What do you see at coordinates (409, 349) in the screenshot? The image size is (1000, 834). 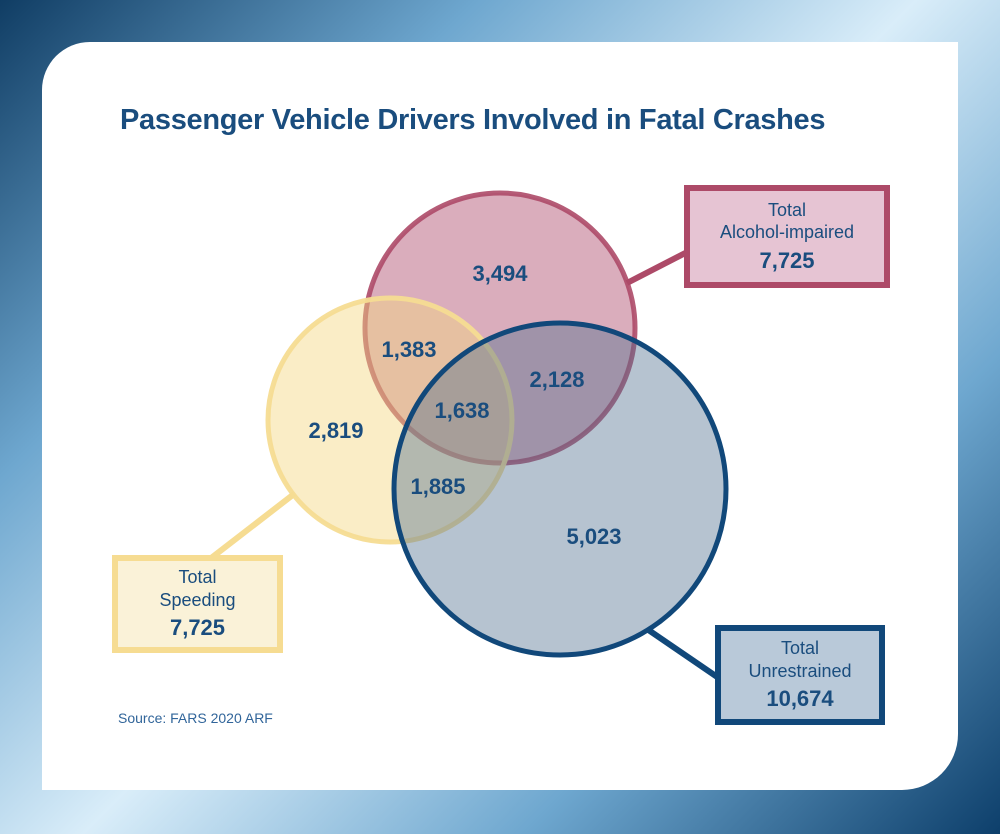 I see `region-value-alcohol-speeding: 1,383` at bounding box center [409, 349].